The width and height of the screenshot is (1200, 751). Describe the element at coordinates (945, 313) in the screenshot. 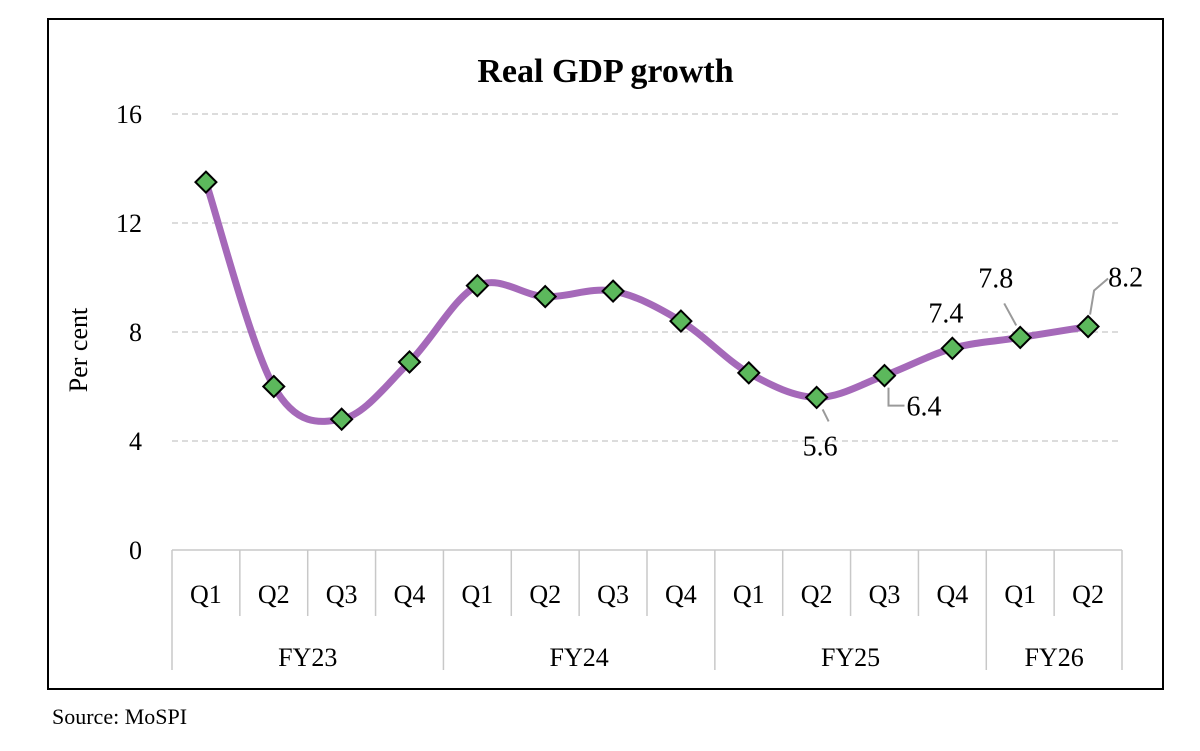

I see `data-label: 7.4` at that location.